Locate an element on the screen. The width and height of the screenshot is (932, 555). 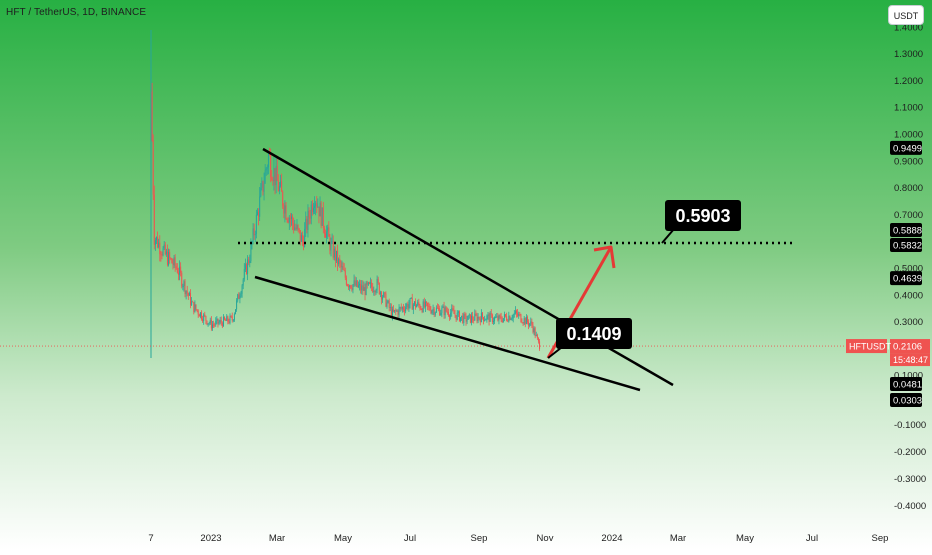
y-tick-label: 1.3000 is located at coordinates (908, 54).